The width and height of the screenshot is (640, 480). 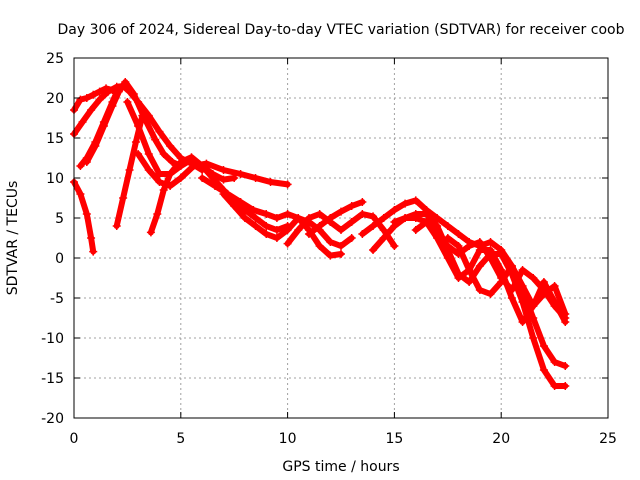 I want to click on y-tick-label: 25, so click(x=55, y=59).